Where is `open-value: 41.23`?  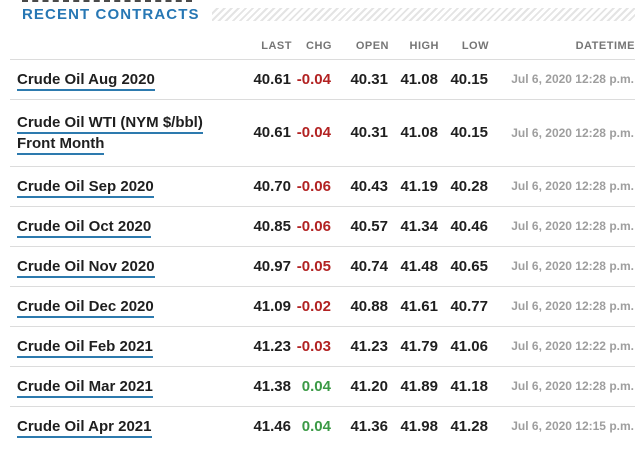 open-value: 41.23 is located at coordinates (360, 345).